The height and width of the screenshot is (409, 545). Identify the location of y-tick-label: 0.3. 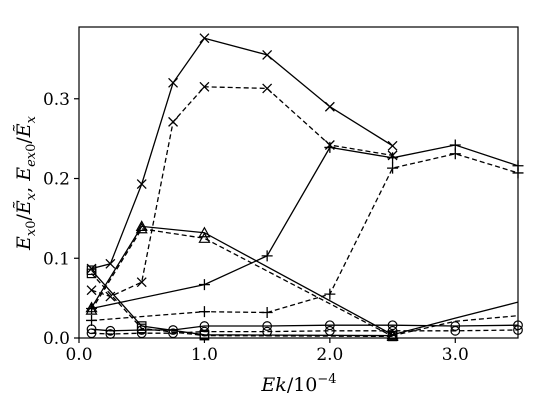
(56, 100).